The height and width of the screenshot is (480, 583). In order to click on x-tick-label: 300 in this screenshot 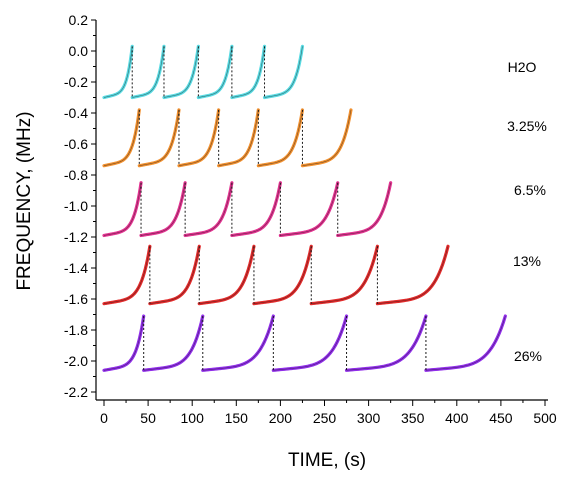, I will do `click(369, 418)`.